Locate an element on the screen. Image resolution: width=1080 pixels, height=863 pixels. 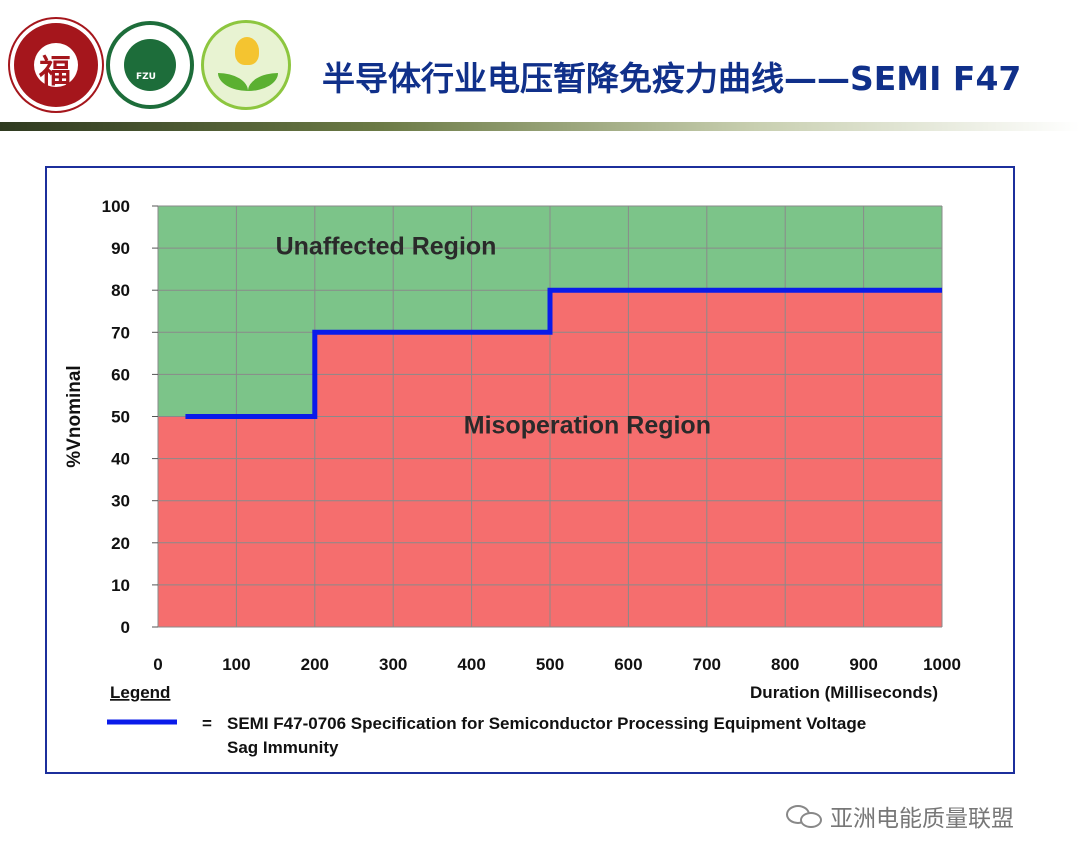
unaffected-region-label: Unaffected Region is located at coordinates (386, 246).